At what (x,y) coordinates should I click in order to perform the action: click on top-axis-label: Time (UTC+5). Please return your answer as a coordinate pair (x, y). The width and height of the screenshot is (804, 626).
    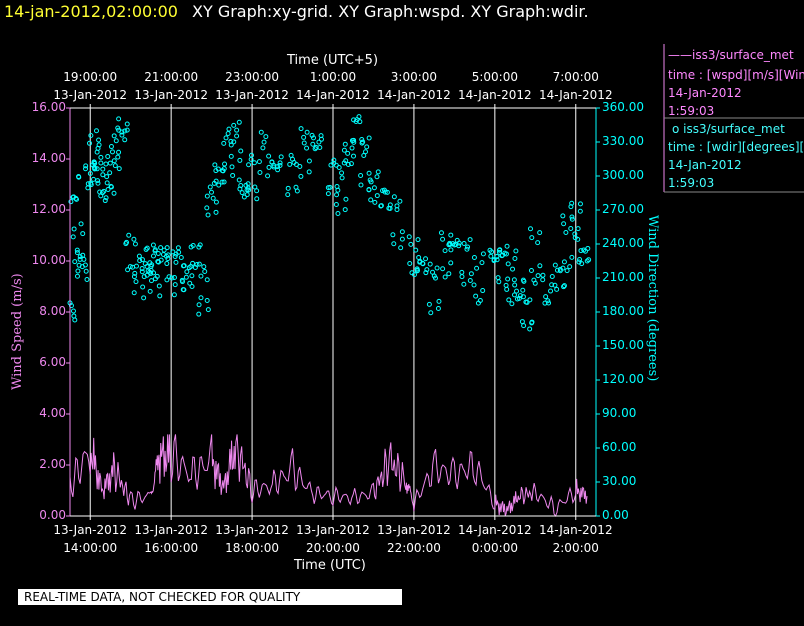
    Looking at the image, I should click on (333, 60).